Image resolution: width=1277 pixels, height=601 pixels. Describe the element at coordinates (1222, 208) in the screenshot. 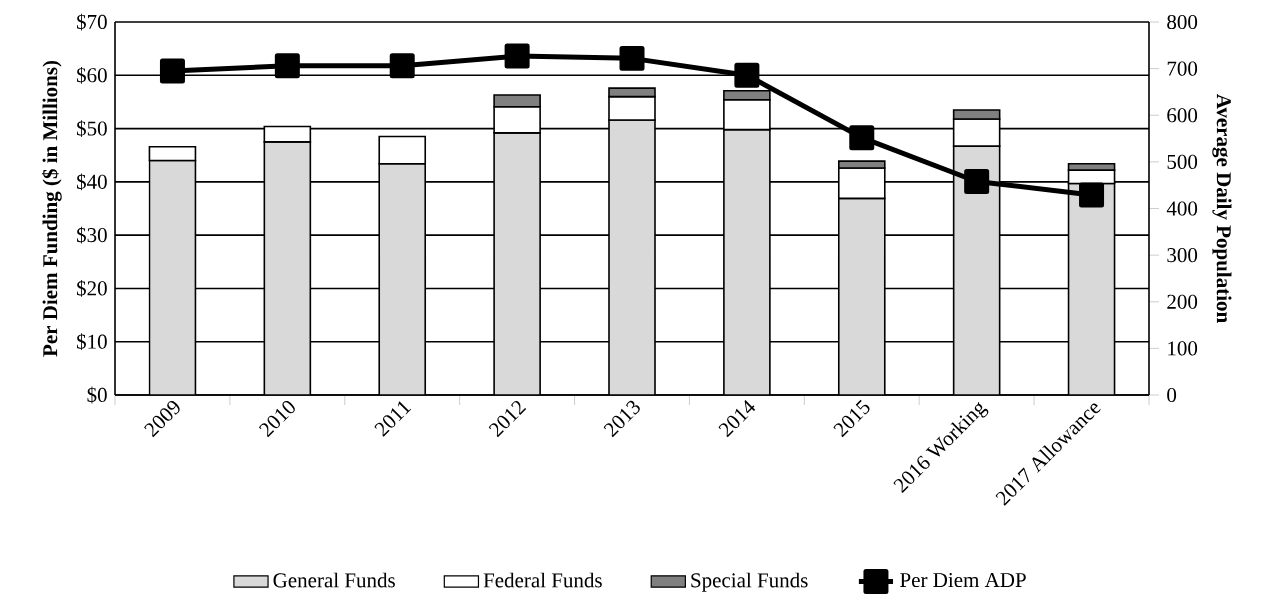

I see `y2-axis-title: Average Daily Population` at that location.